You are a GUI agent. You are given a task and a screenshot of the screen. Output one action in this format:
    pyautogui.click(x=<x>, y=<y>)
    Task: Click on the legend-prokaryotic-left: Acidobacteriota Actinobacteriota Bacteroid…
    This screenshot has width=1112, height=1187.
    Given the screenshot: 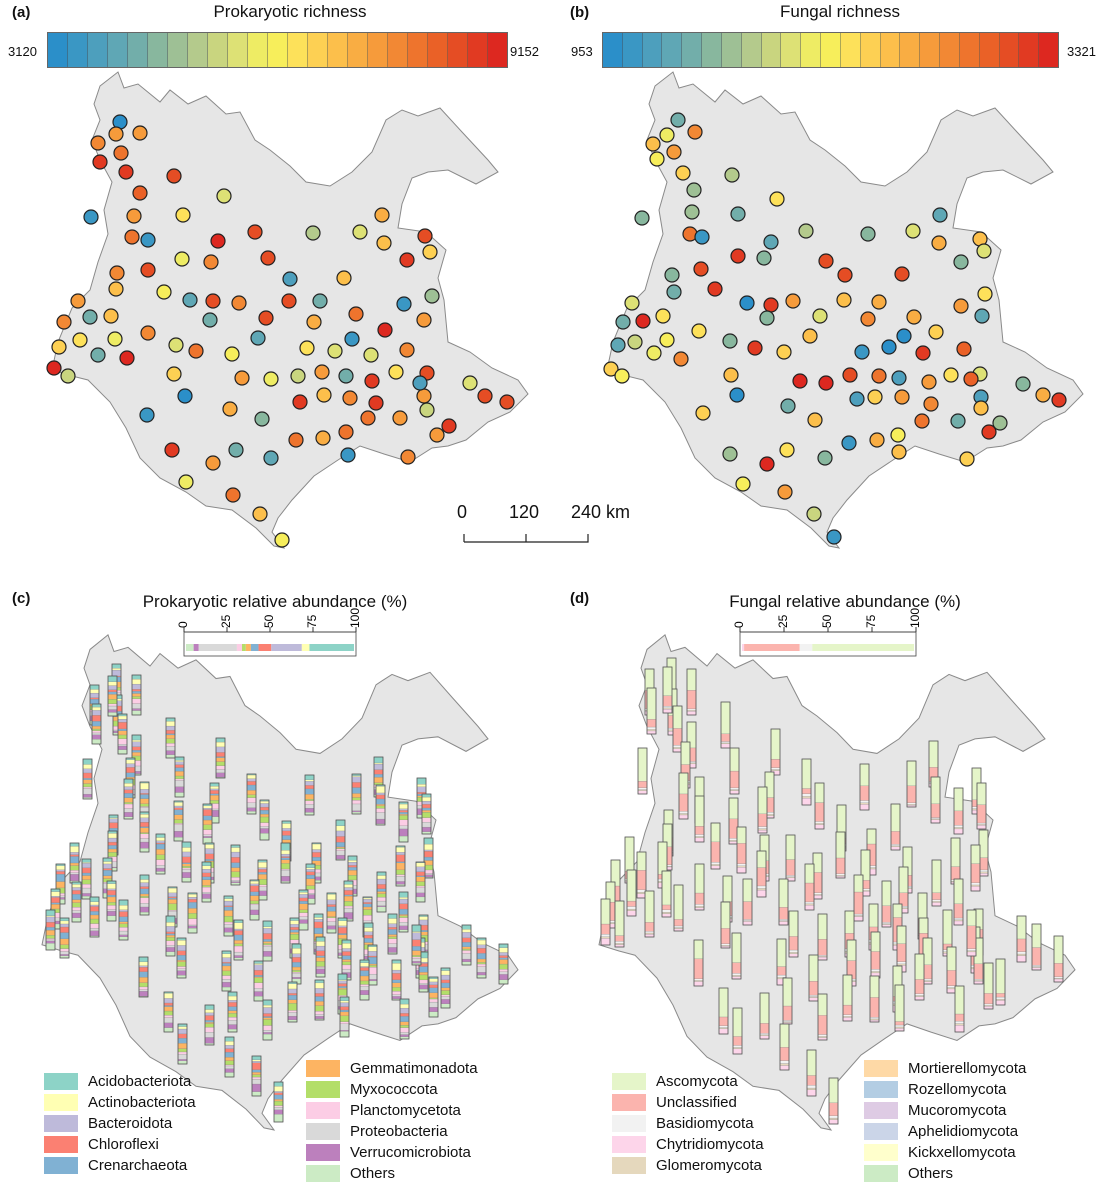 What is the action you would take?
    pyautogui.click(x=120, y=1123)
    